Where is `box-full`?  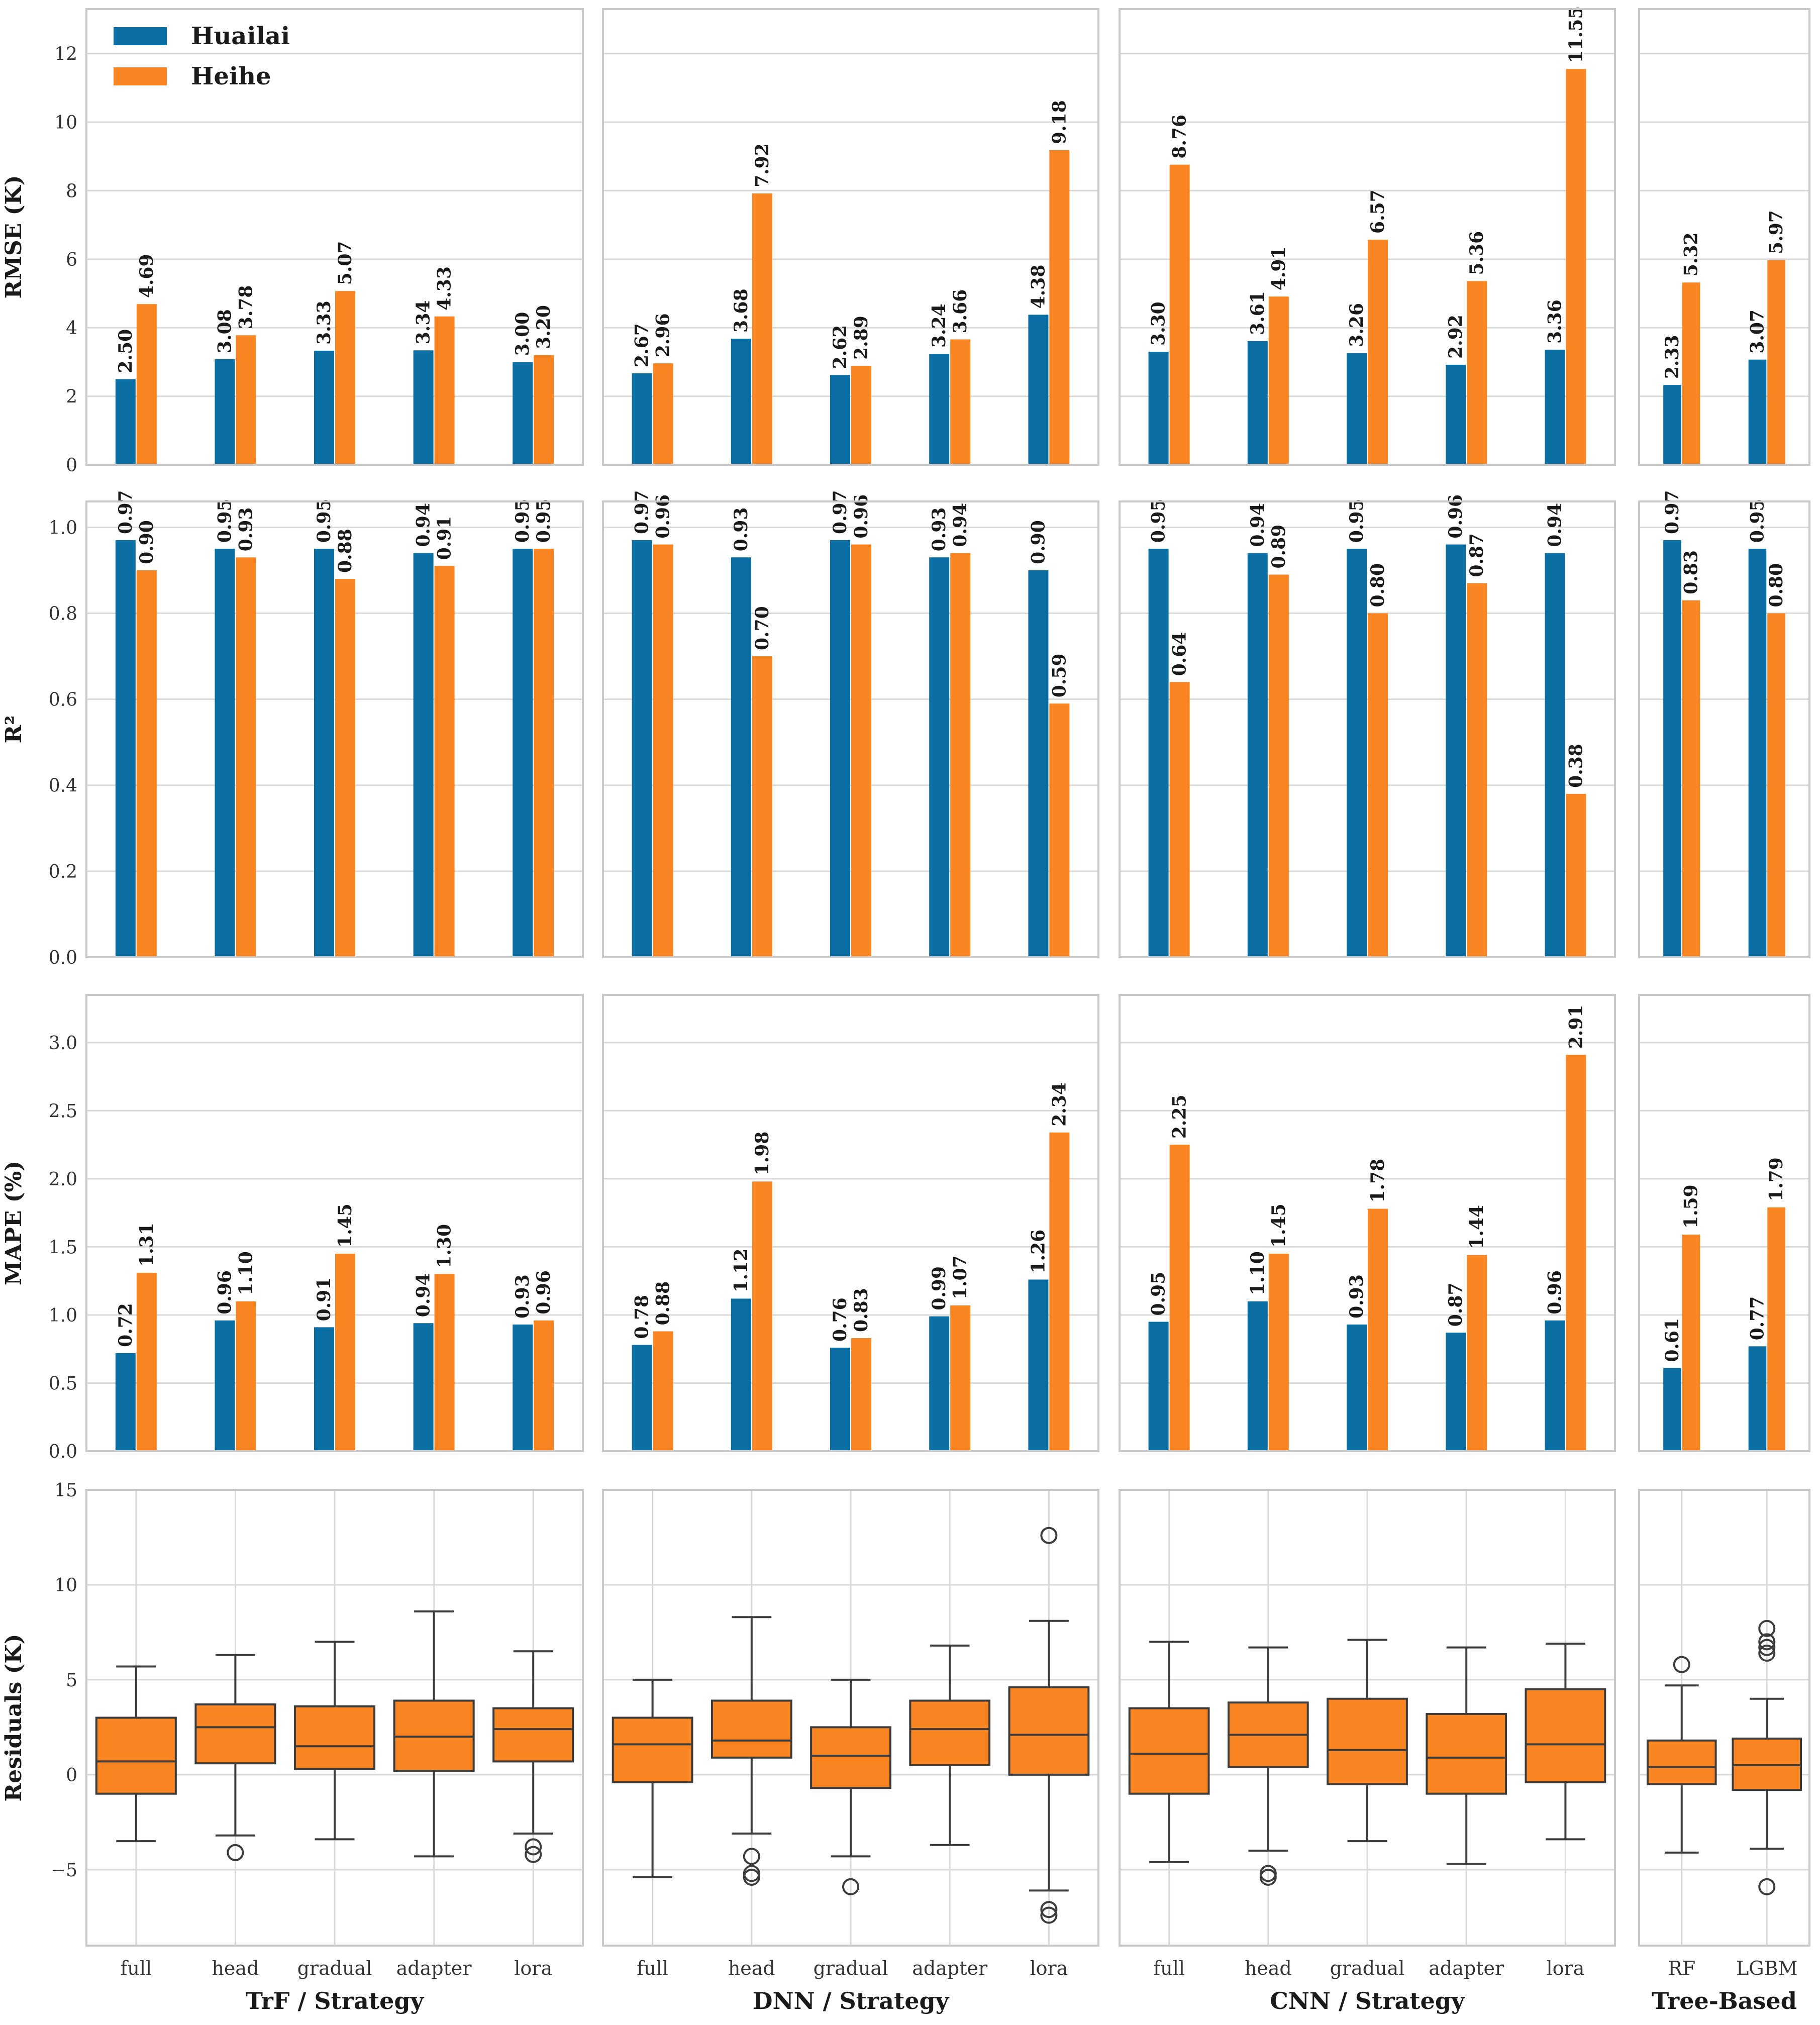
box-full is located at coordinates (1169, 1752).